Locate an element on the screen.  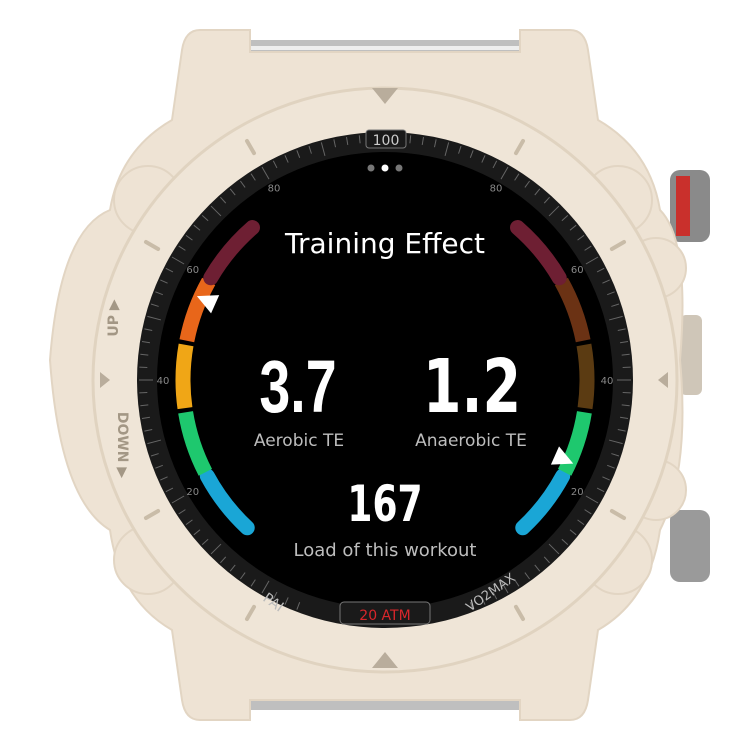
middle-right-button is located at coordinates (691, 355).